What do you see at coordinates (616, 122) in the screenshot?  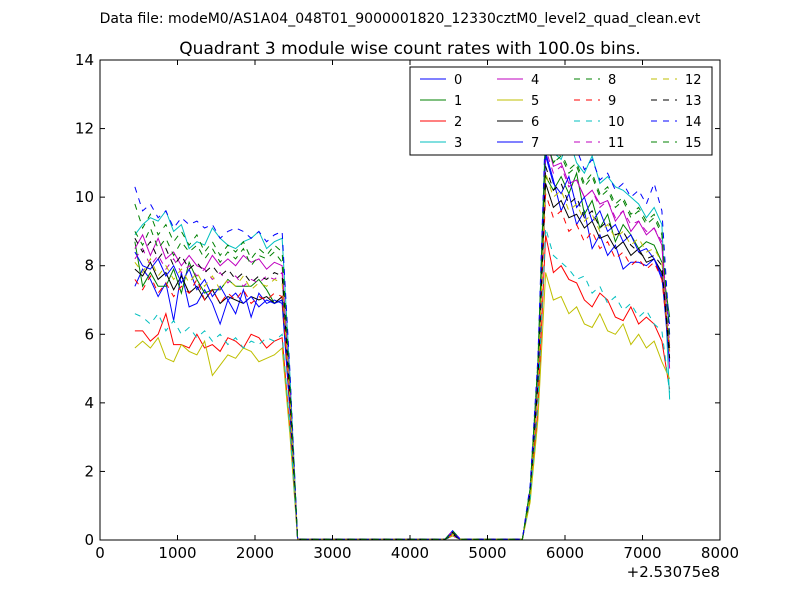 I see `legend-label-10: 10` at bounding box center [616, 122].